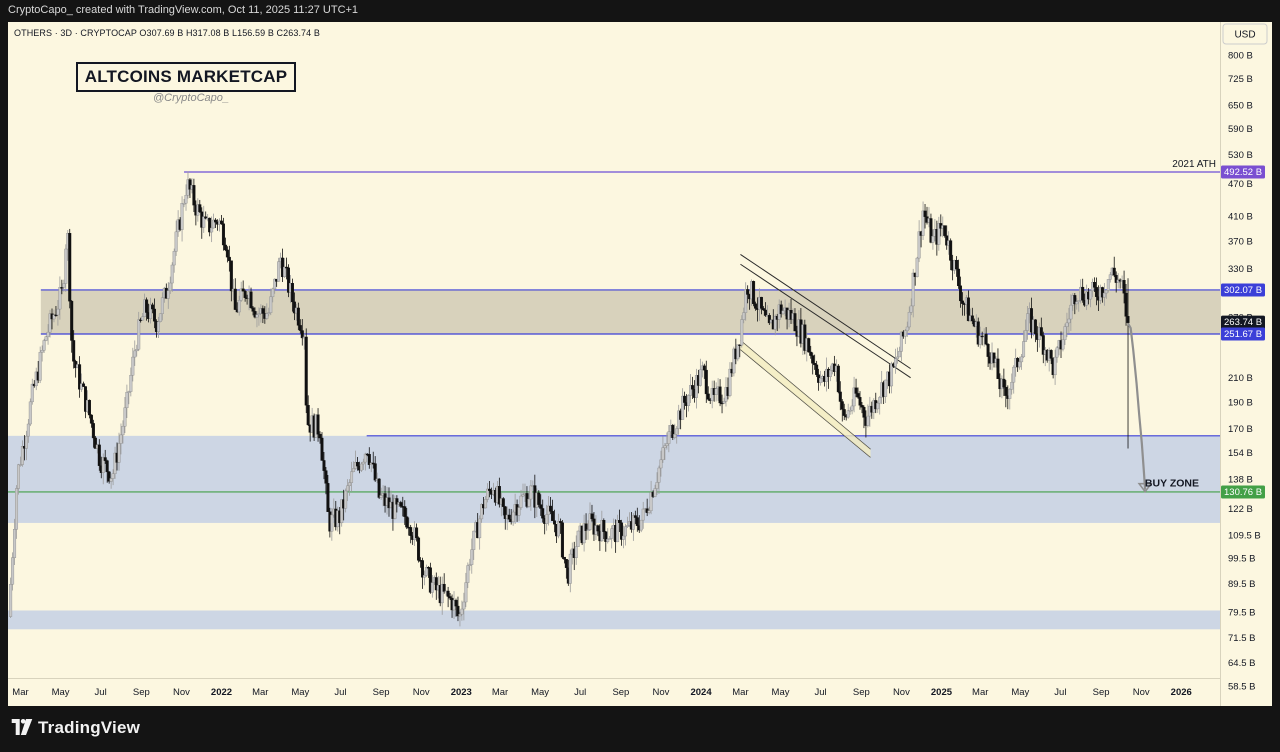 This screenshot has height=752, width=1280. Describe the element at coordinates (1240, 217) in the screenshot. I see `price-tick-label: 410 B` at that location.